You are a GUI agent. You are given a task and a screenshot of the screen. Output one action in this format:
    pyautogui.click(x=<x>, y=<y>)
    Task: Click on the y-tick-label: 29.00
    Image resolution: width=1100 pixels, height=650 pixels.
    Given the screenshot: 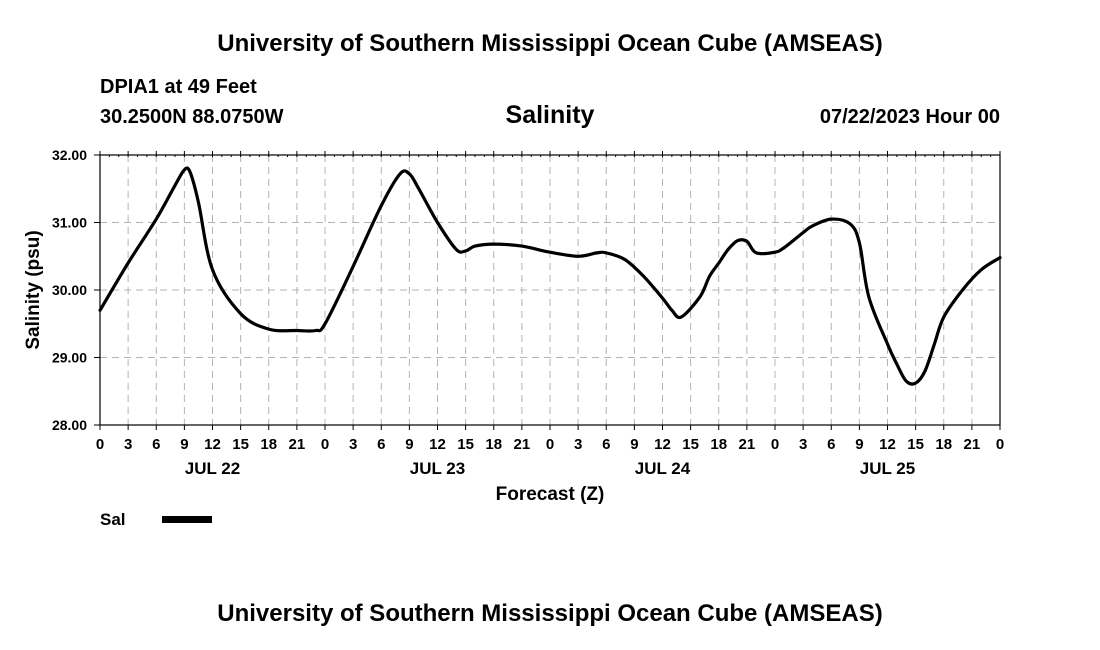 What is the action you would take?
    pyautogui.click(x=69, y=358)
    